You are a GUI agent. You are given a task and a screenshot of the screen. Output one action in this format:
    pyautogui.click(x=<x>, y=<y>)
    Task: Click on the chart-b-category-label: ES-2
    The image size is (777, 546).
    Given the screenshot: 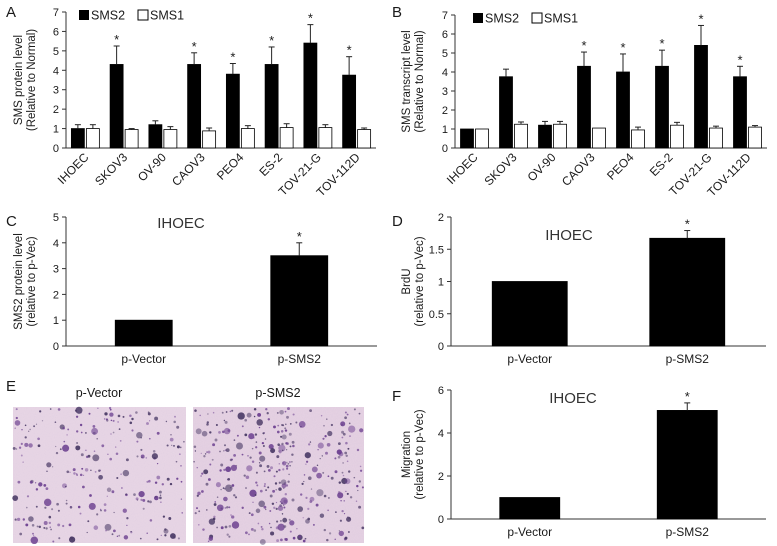 What is the action you would take?
    pyautogui.click(x=661, y=164)
    